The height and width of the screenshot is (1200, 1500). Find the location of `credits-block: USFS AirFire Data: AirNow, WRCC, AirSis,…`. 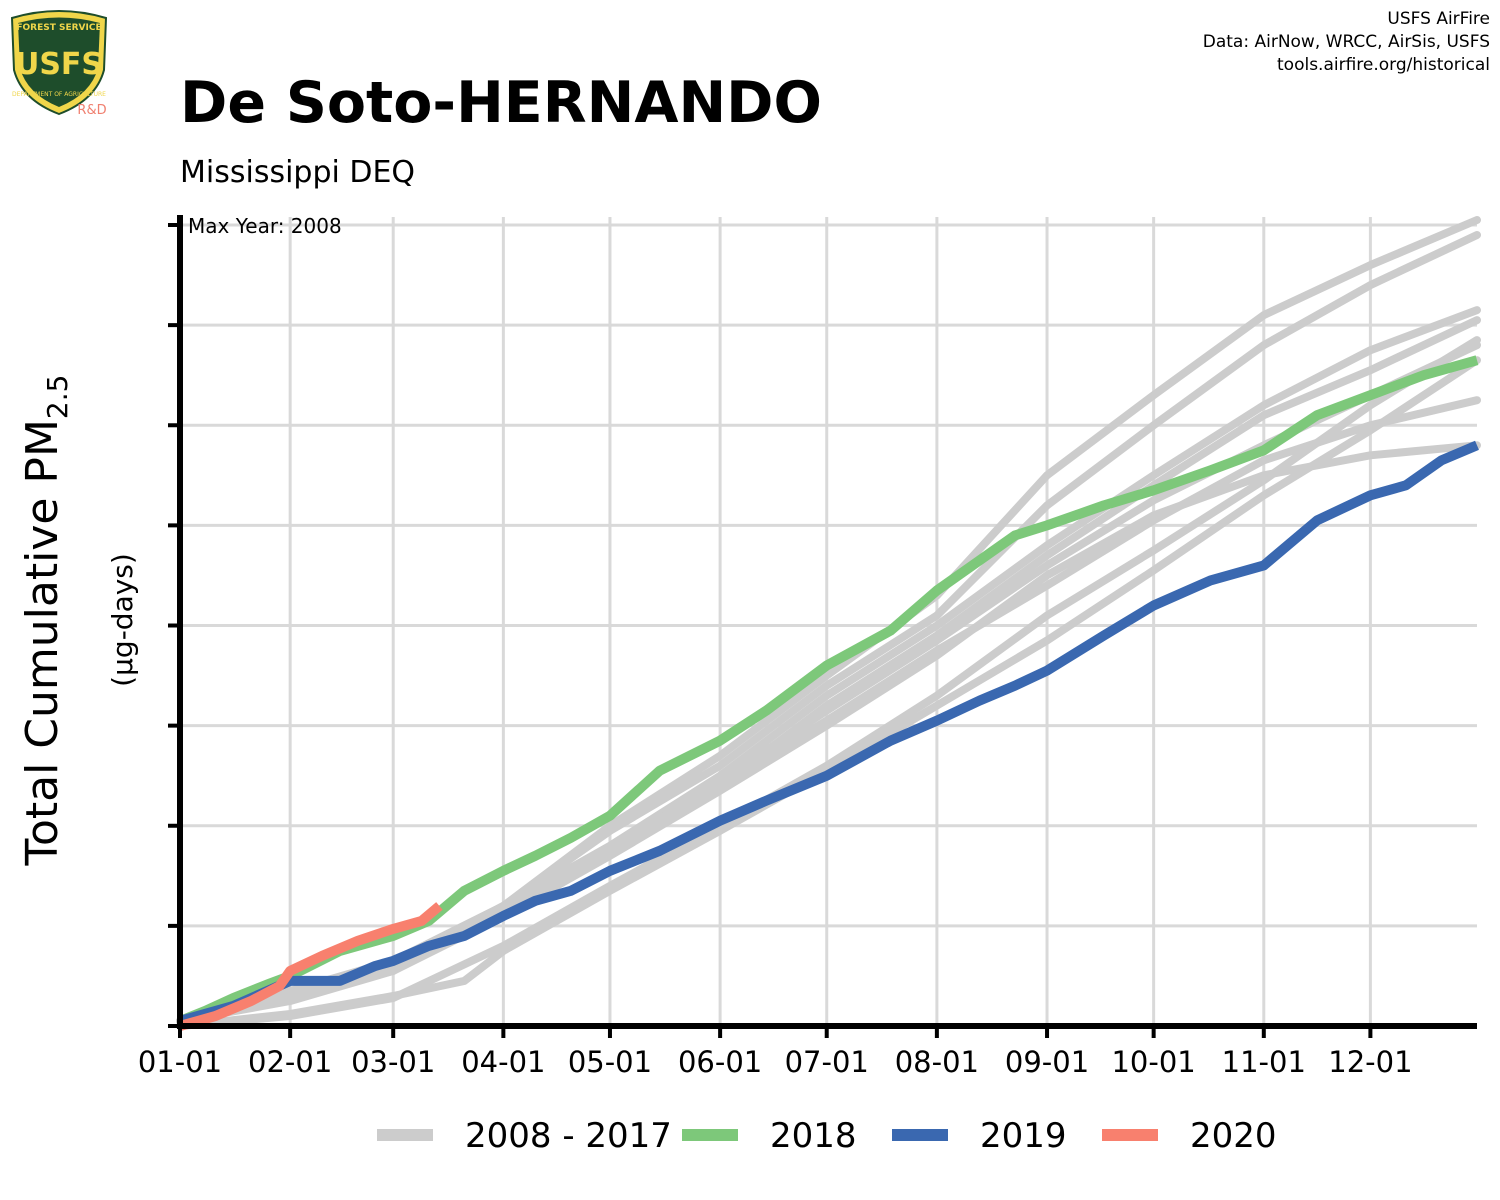

credits-block: USFS AirFire Data: AirNow, WRCC, AirSis,… is located at coordinates (1346, 42).